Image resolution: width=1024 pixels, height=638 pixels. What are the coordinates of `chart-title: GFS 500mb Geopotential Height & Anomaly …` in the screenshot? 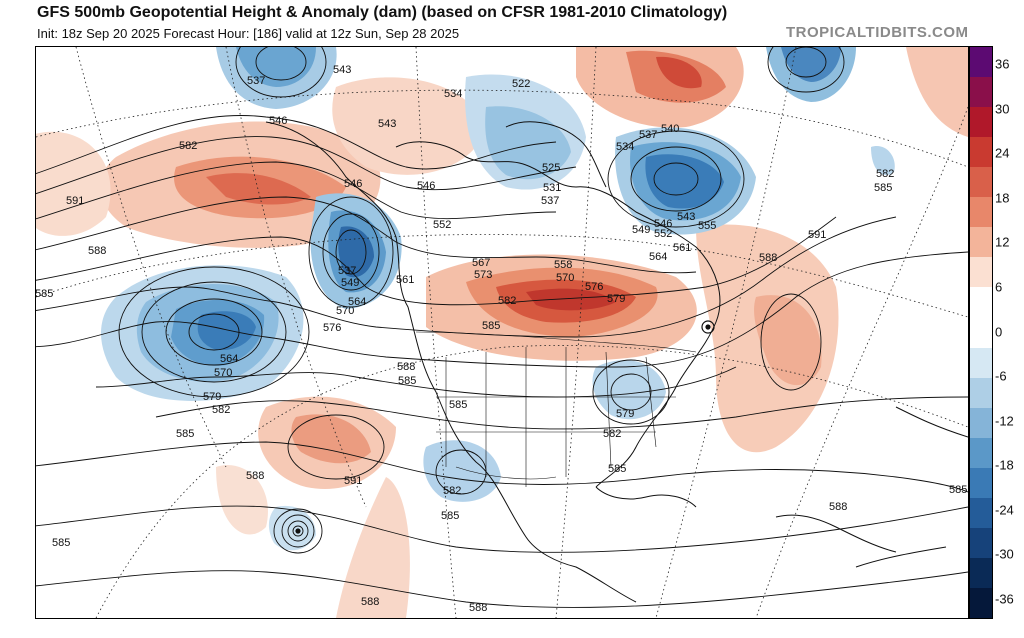 It's located at (382, 12).